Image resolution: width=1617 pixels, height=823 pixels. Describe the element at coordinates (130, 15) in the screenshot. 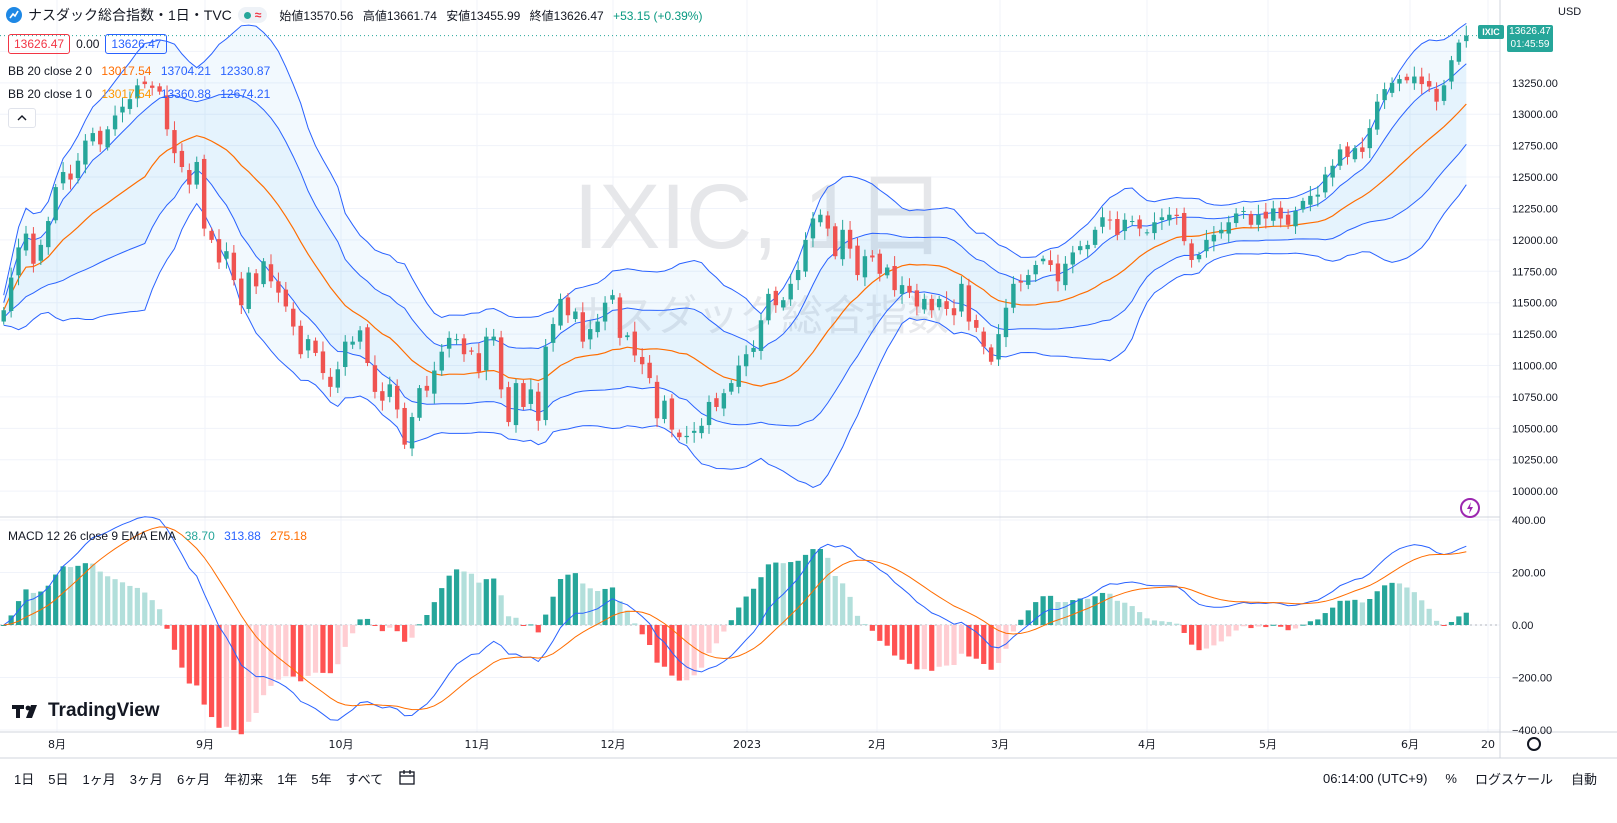

I see `symbol-title: ナスダック総合指数・1日・TVC` at that location.